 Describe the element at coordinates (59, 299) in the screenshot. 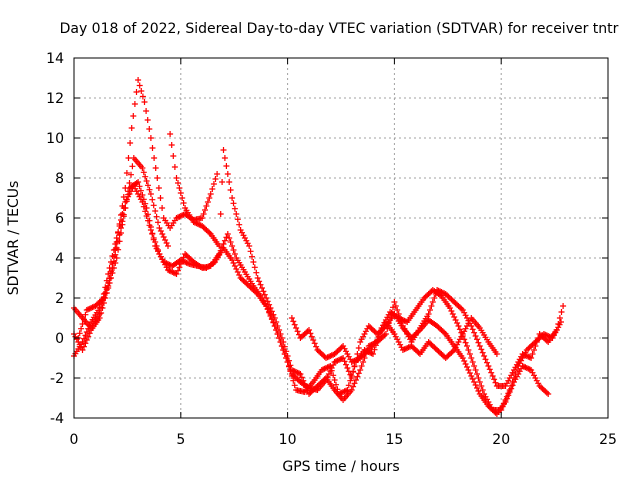

I see `y-tick-label: 2` at that location.